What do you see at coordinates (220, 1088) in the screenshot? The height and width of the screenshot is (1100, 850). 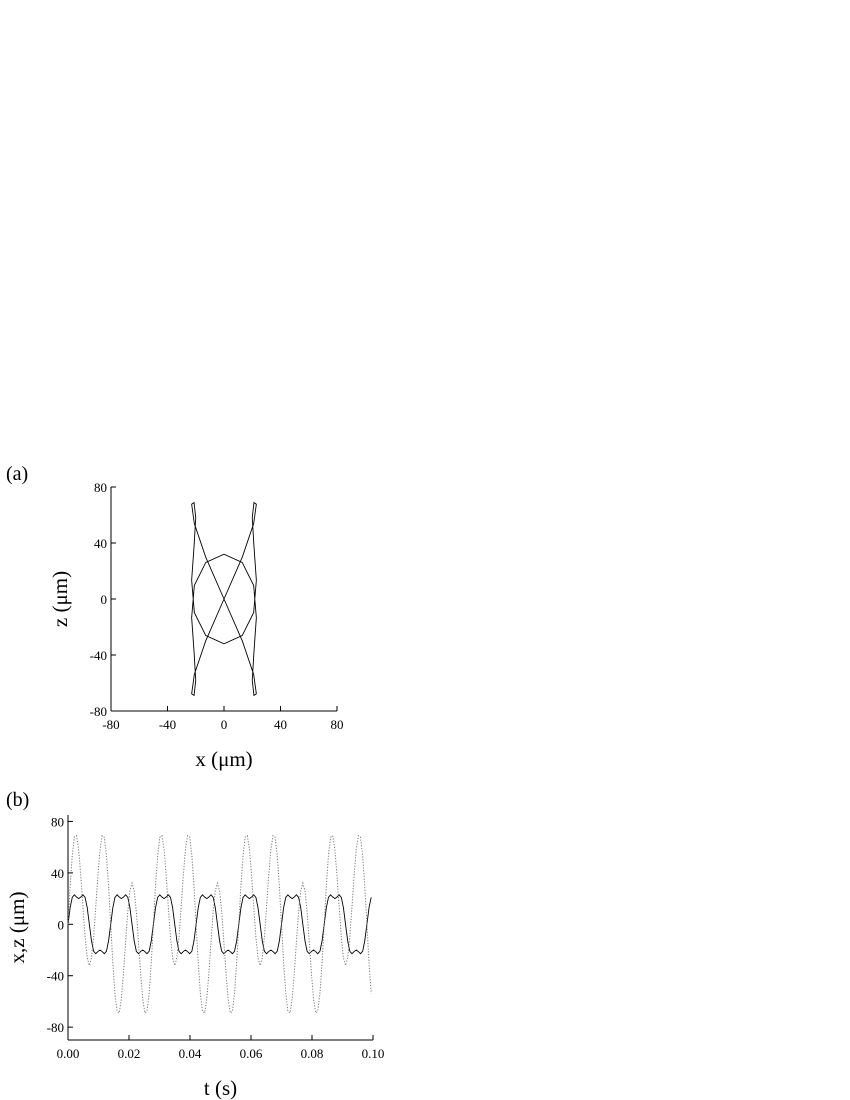 I see `x-axis-label: t (s)` at bounding box center [220, 1088].